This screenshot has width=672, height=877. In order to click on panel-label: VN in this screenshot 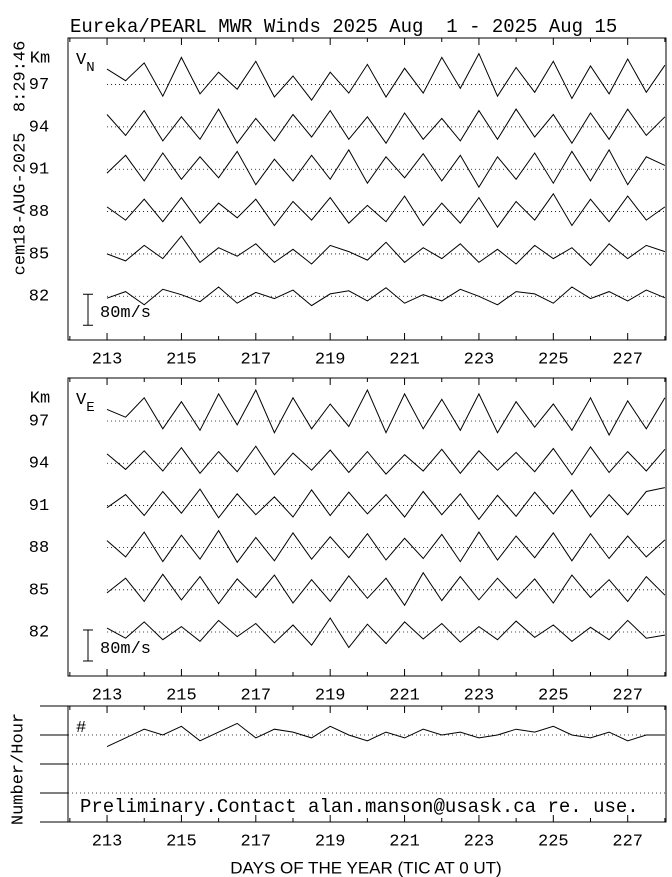, I will do `click(85, 63)`.